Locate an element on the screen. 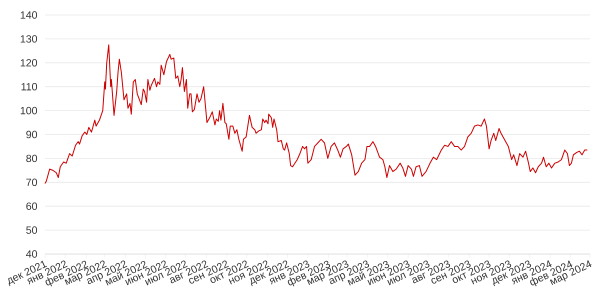 This screenshot has width=600, height=298. y-tick-label: 80 is located at coordinates (32, 158).